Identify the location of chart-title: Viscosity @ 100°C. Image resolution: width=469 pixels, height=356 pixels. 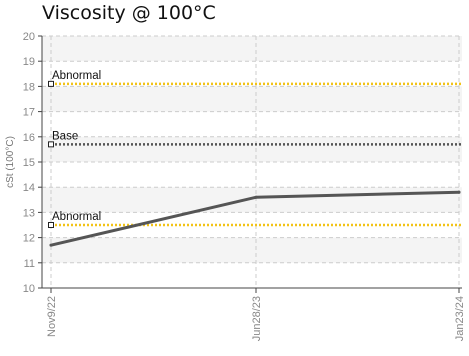
(129, 13).